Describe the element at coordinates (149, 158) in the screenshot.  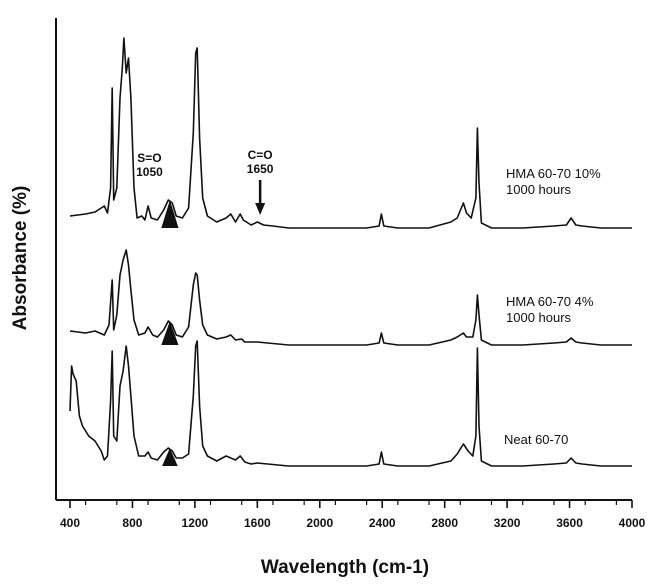
I see `annotation-1-line-1: S=O` at that location.